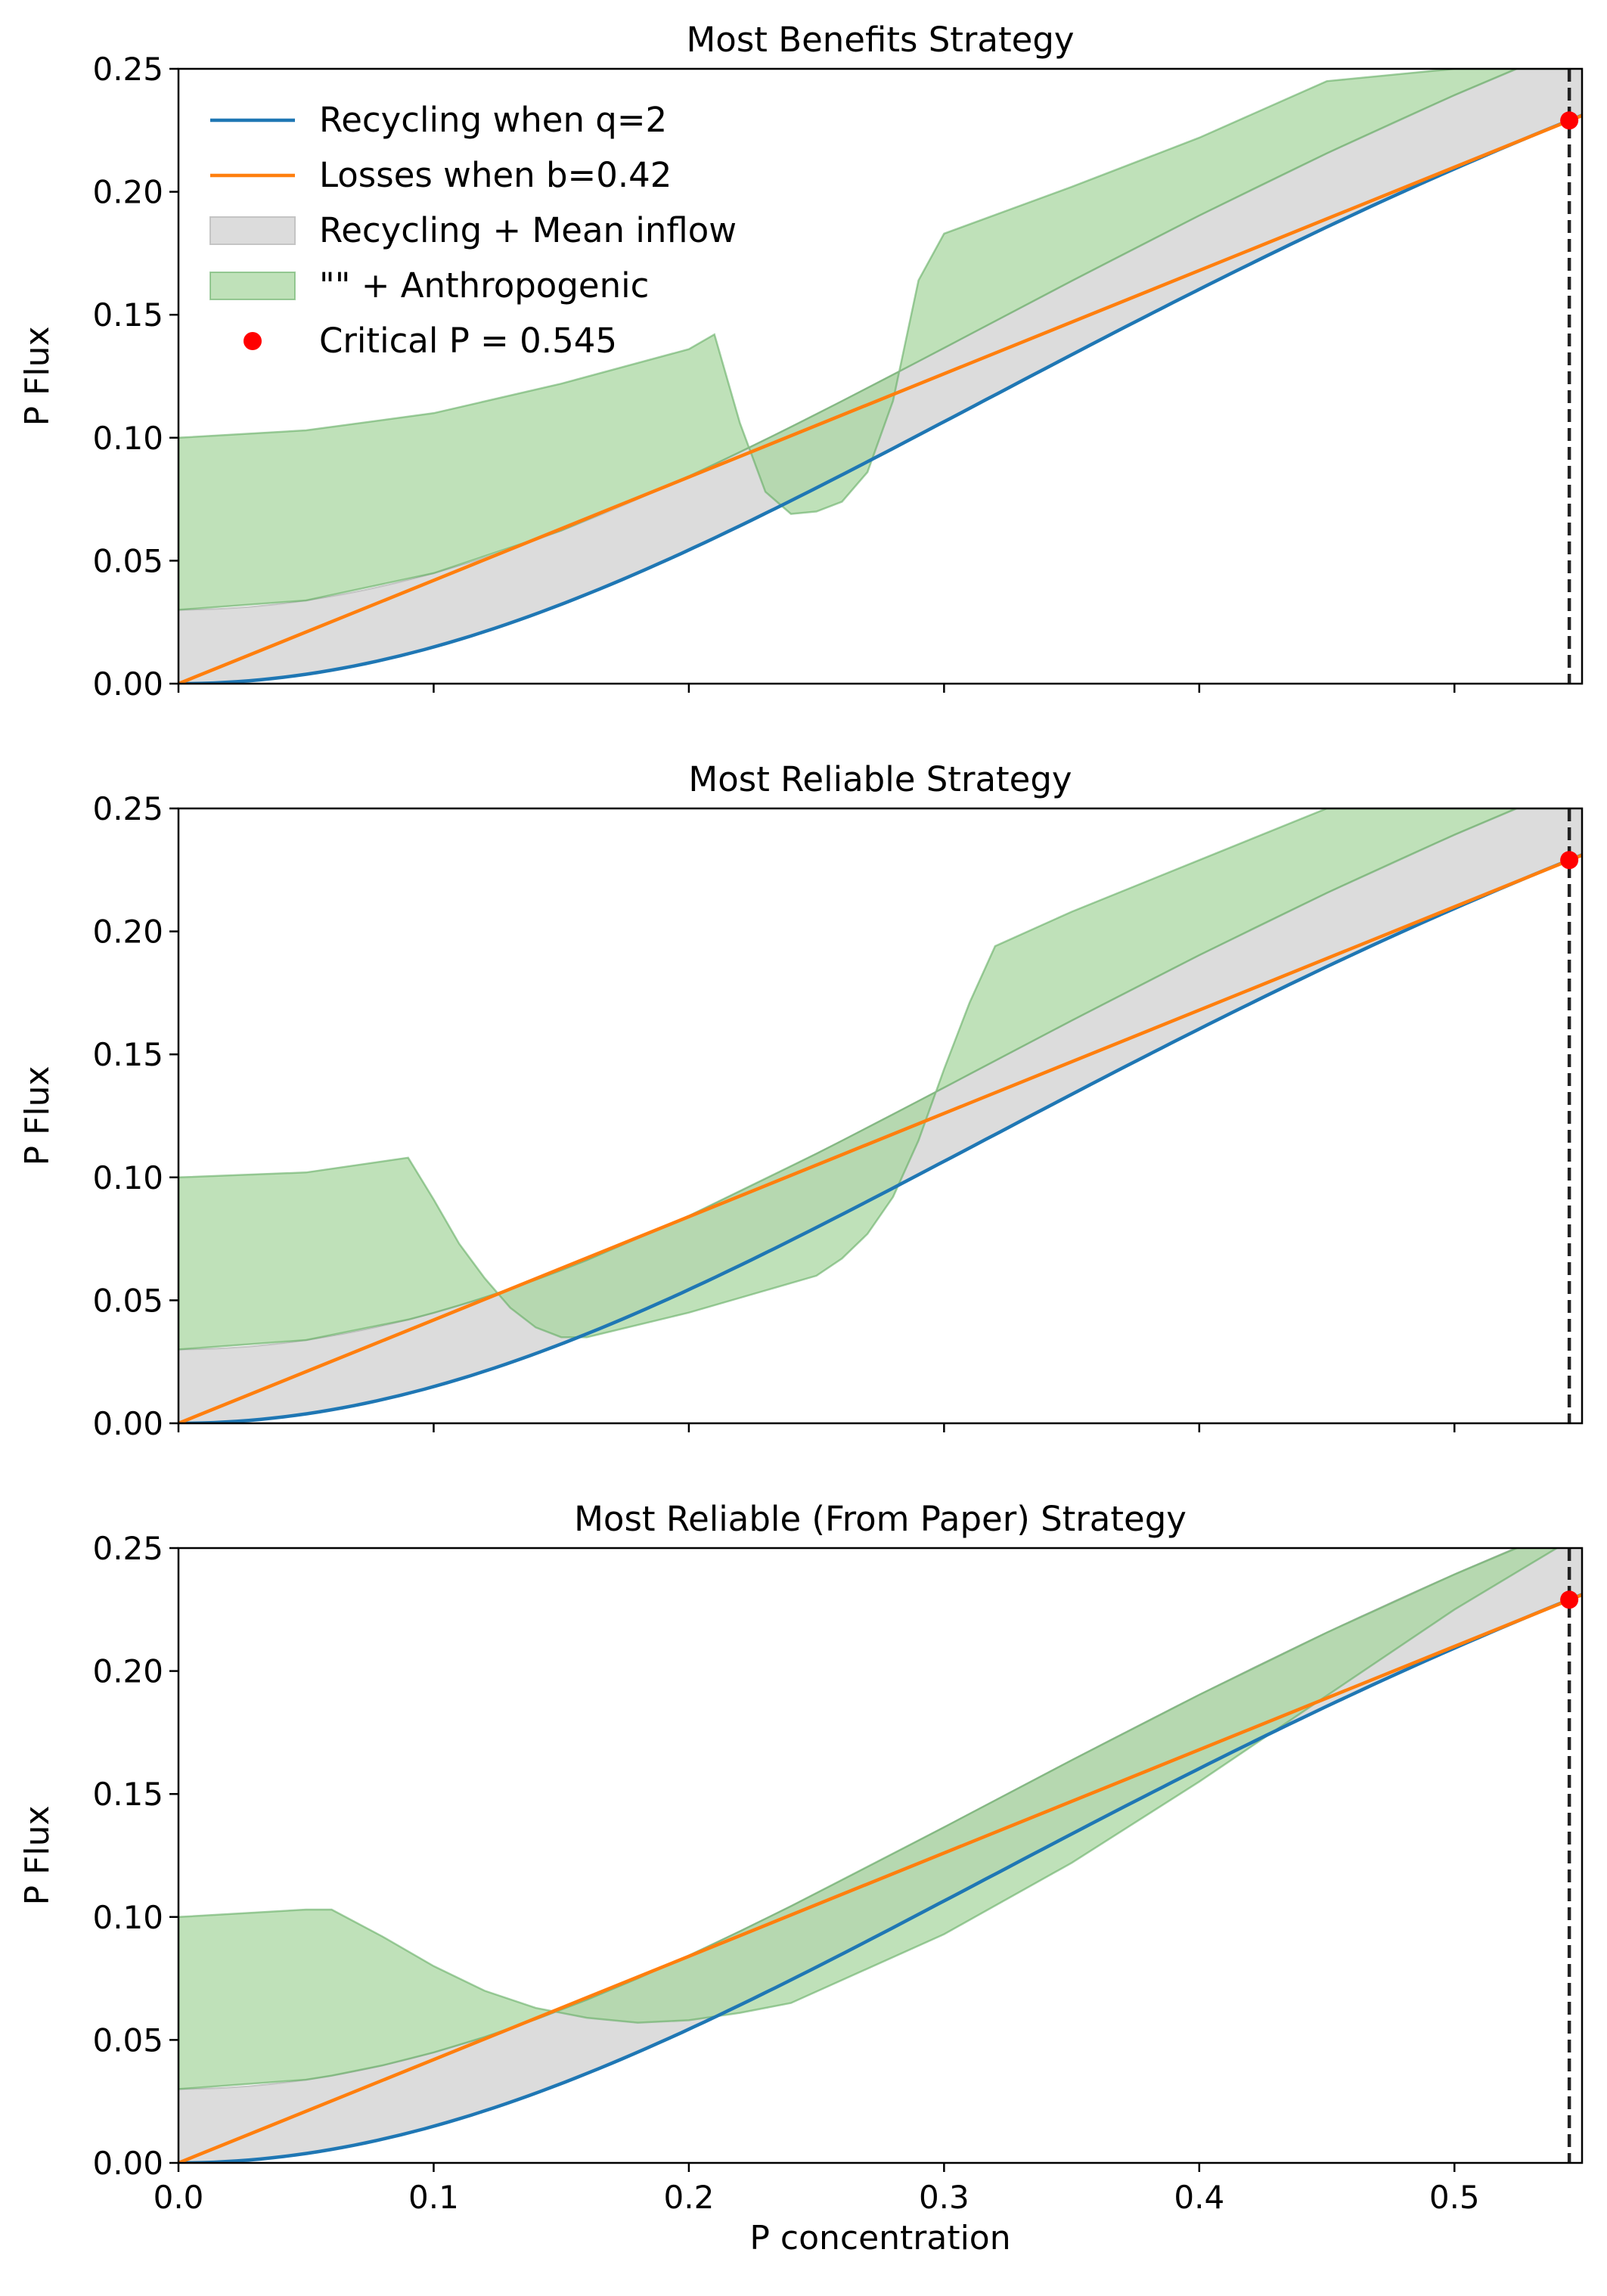 The width and height of the screenshot is (1607, 2296). I want to click on x-axis-label: P concentration, so click(879, 2238).